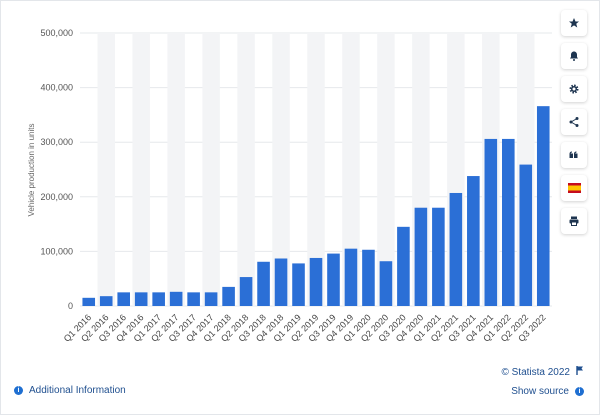  I want to click on bell-icon, so click(574, 56).